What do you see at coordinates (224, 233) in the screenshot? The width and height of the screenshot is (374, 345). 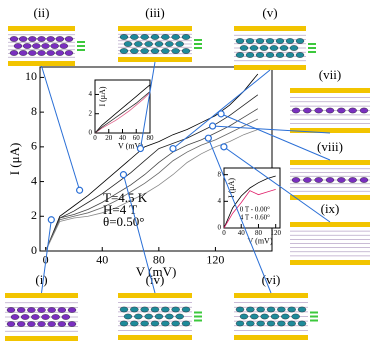 I see `x-tick-label: 0` at bounding box center [224, 233].